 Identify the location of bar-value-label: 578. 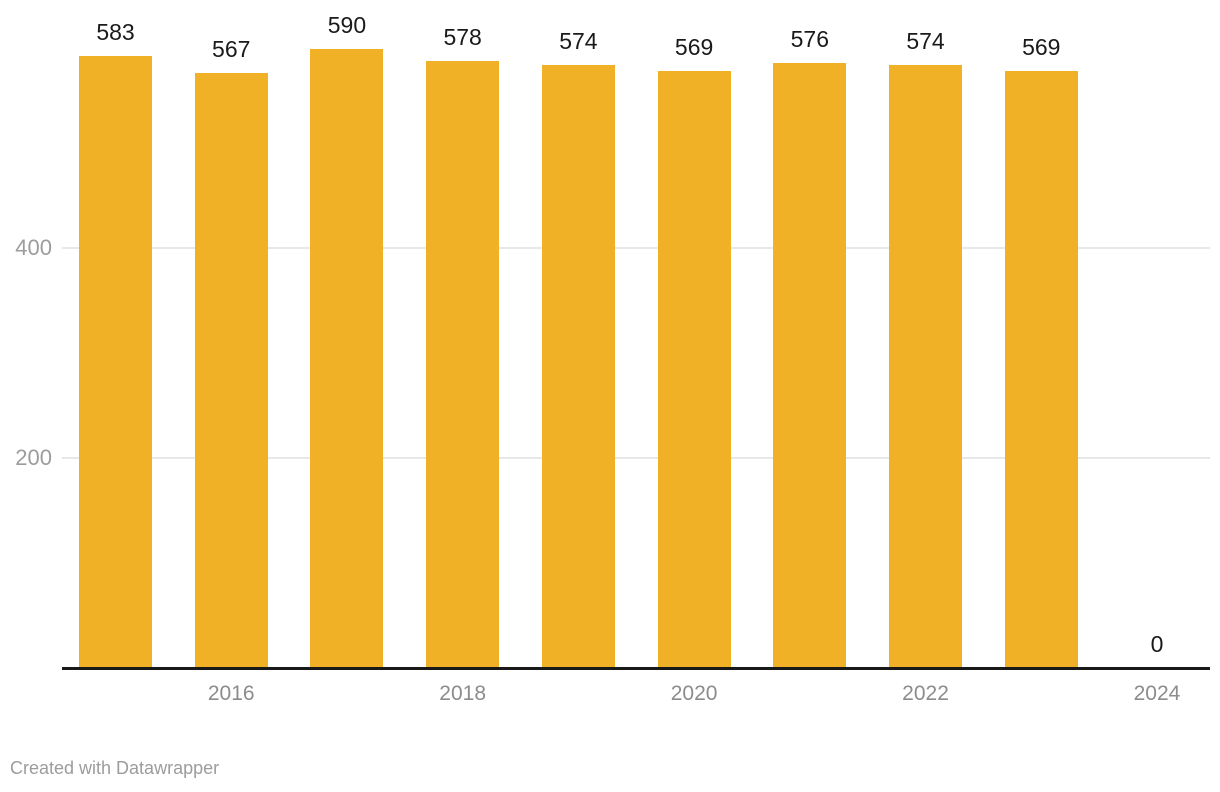
(462, 37).